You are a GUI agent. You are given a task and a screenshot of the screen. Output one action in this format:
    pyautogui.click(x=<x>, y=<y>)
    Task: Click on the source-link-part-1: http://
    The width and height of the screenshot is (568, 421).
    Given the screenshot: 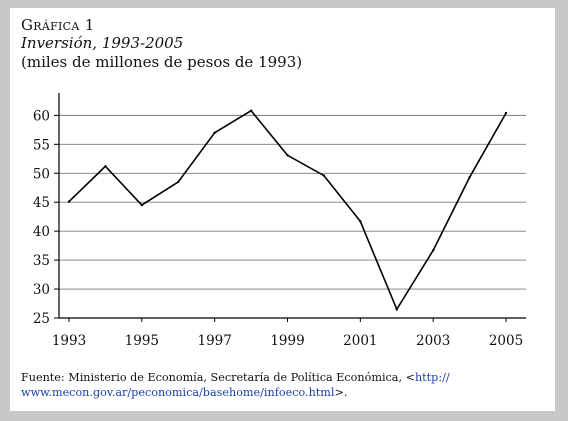 What is the action you would take?
    pyautogui.click(x=432, y=377)
    